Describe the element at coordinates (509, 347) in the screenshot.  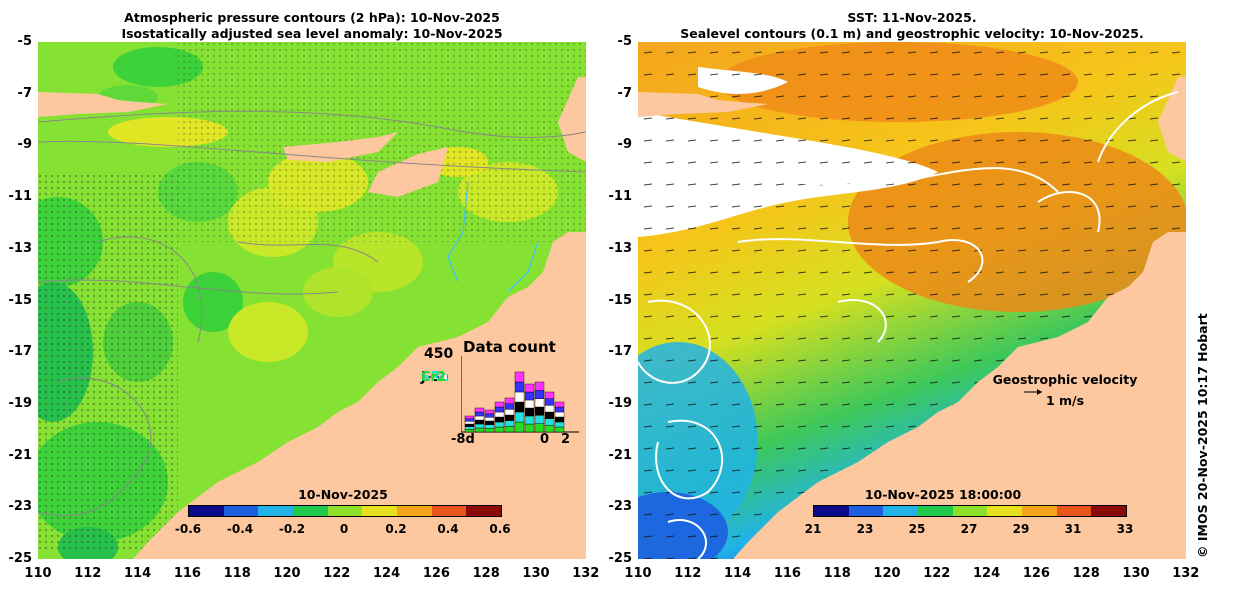
I see `data-count-title: Data count` at that location.